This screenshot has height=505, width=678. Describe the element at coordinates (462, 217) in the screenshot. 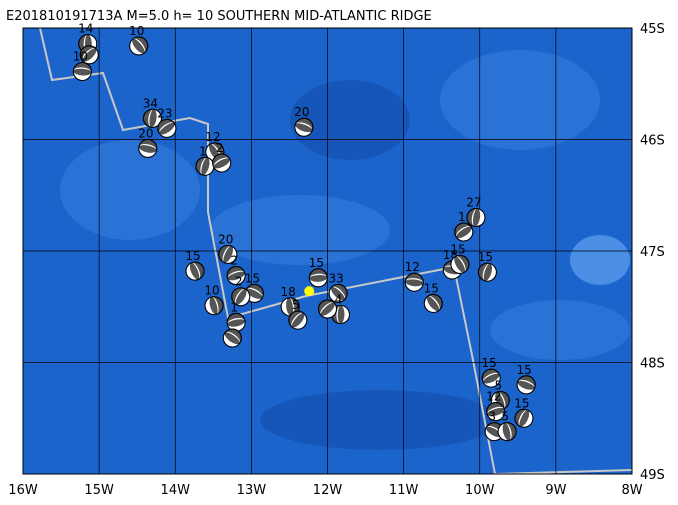

I see `depth-label: 1` at that location.